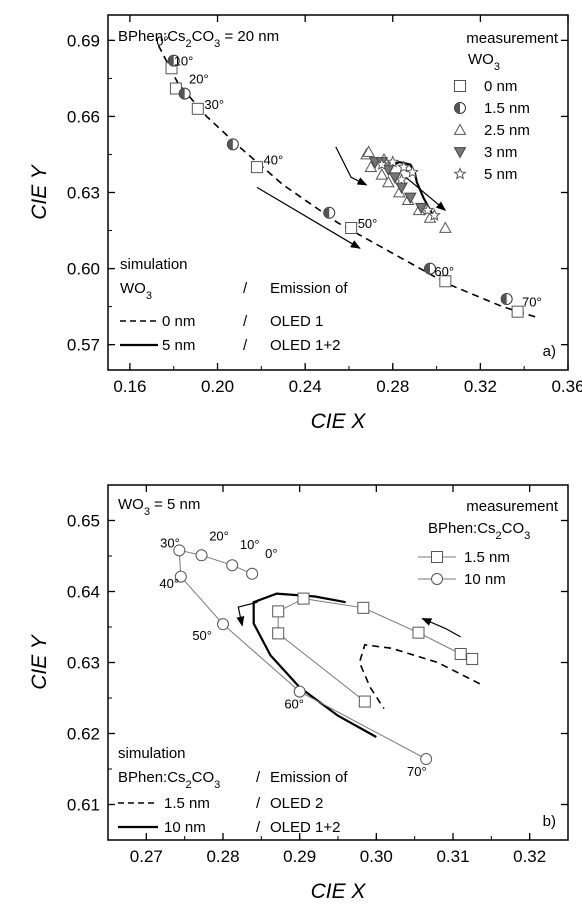  What do you see at coordinates (527, 536) in the screenshot?
I see `legend-title-layer-part-3: 3` at bounding box center [527, 536].